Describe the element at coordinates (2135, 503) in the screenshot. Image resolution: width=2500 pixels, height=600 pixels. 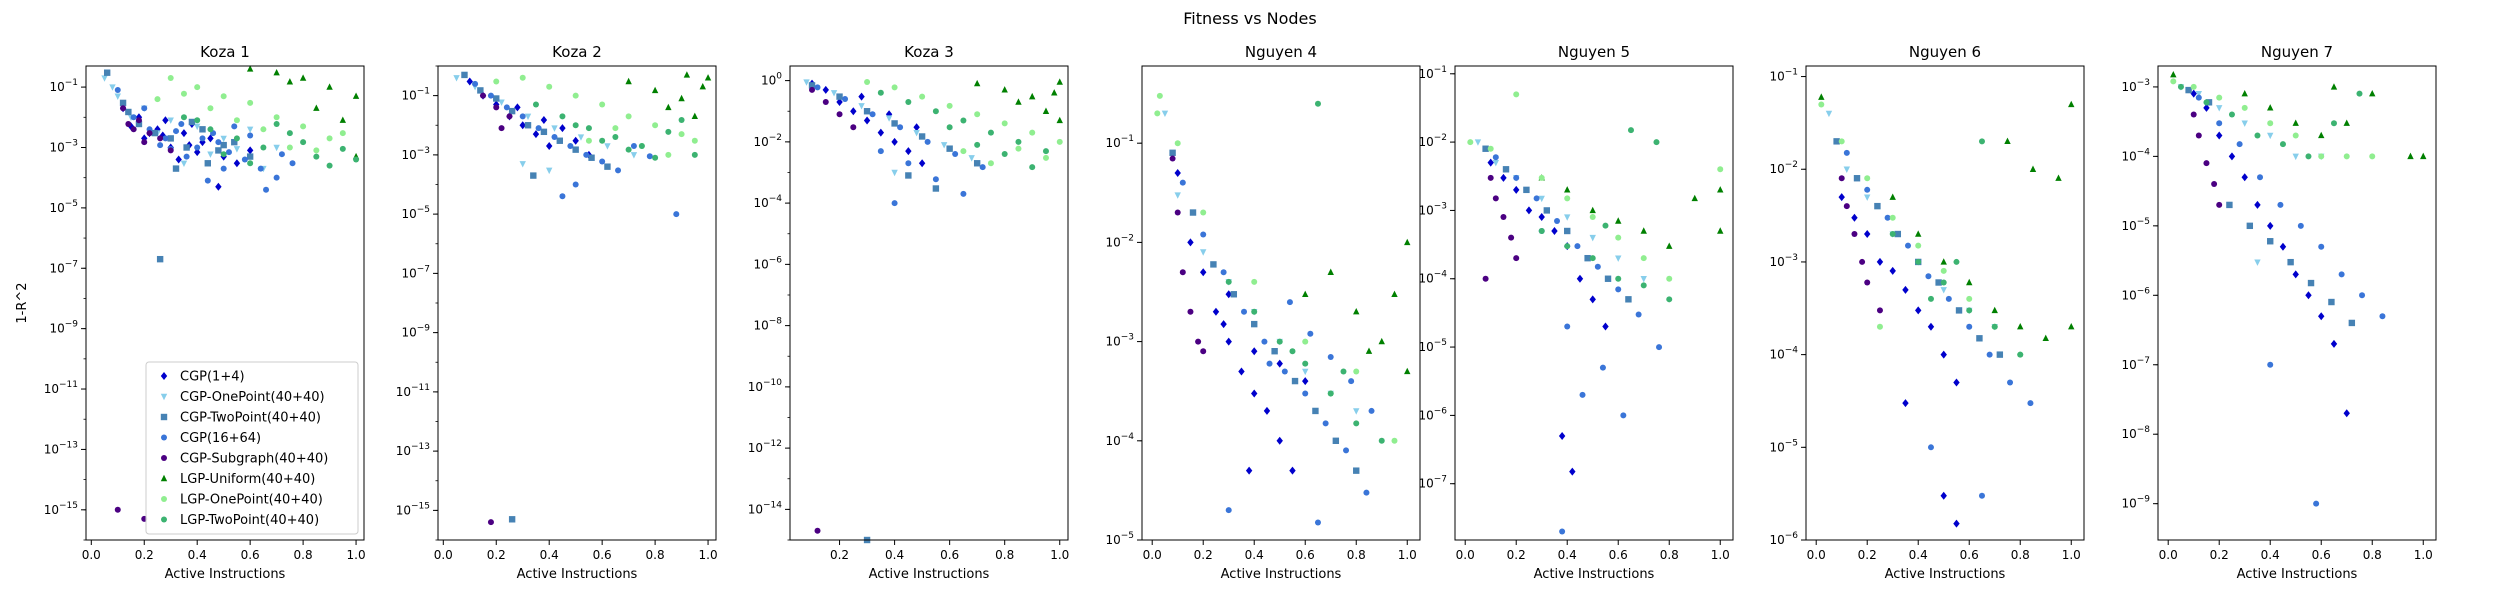
I see `y-tick-label: 10⁻⁹` at that location.